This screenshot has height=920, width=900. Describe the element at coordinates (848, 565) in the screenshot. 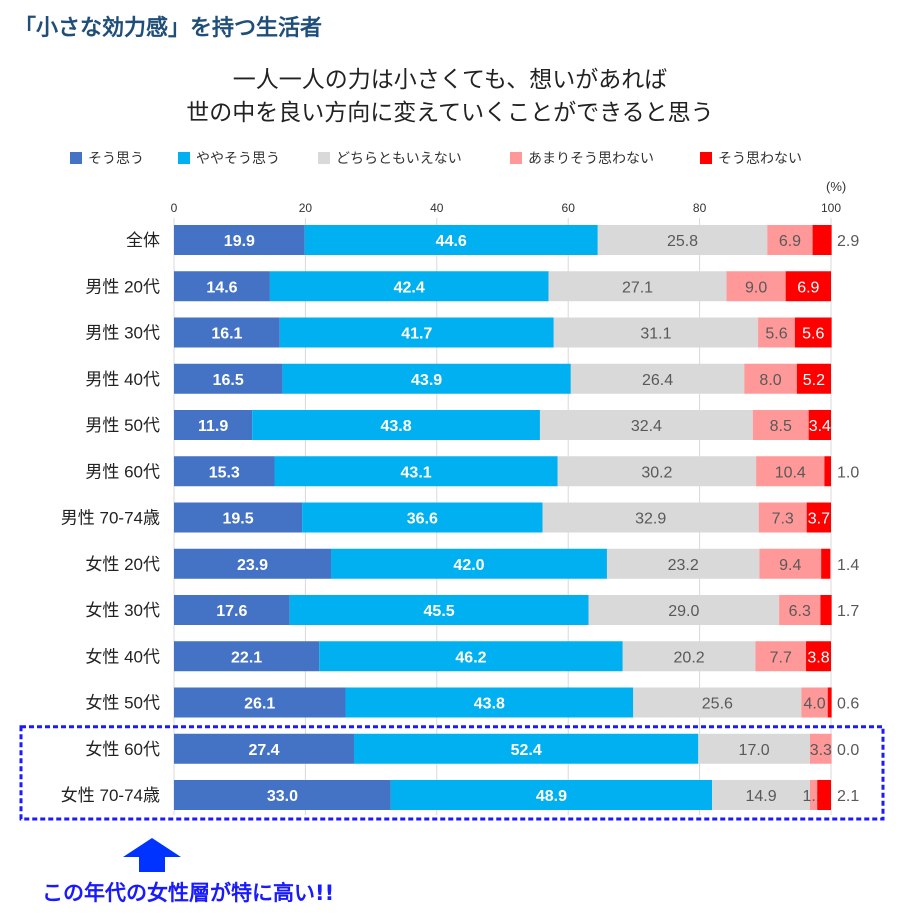

I see `data-label-outside: 1.4` at that location.